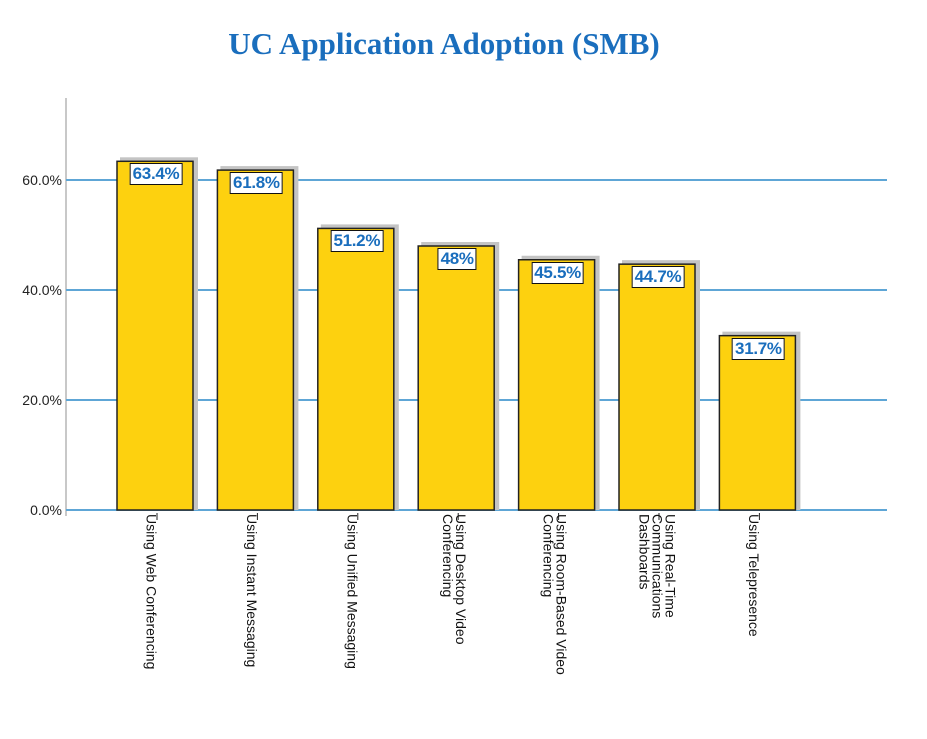 Image resolution: width=927 pixels, height=739 pixels. I want to click on y-tick-label: 60.0%, so click(42, 180).